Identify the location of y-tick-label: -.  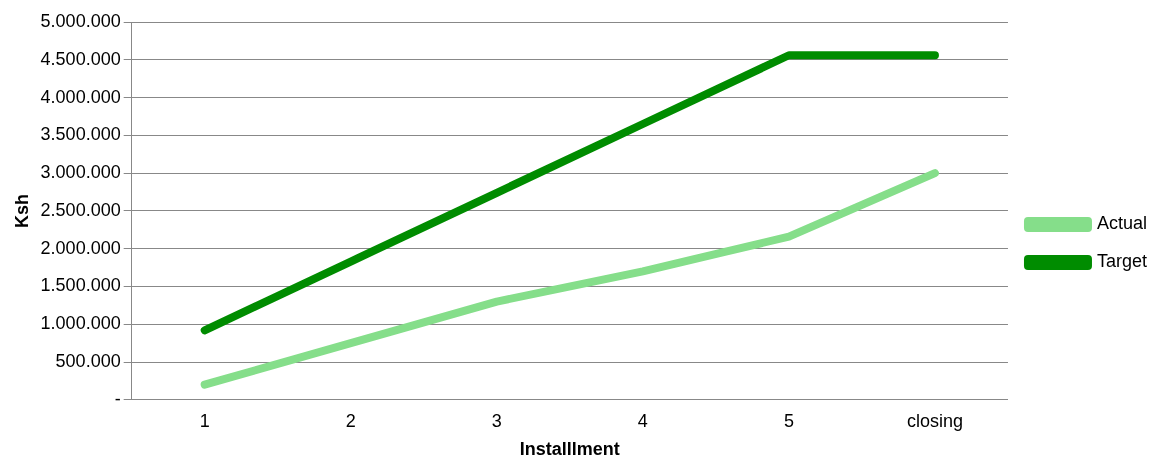
(117, 398).